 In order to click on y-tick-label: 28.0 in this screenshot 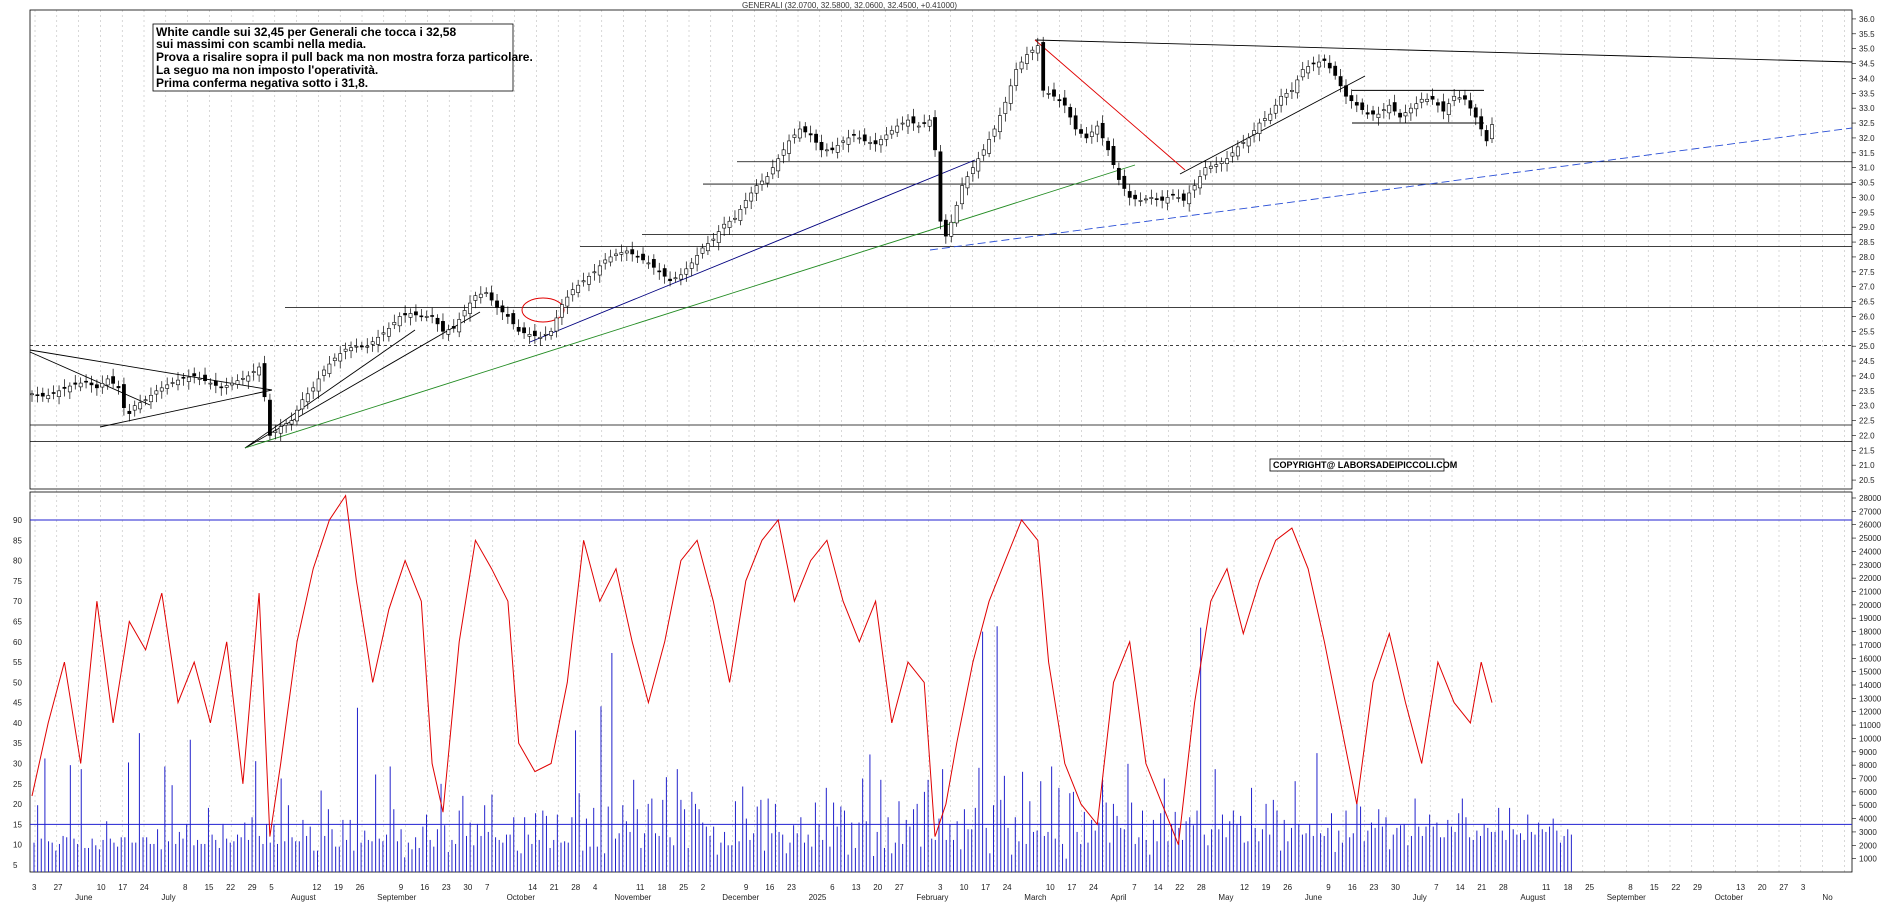, I will do `click(1867, 257)`.